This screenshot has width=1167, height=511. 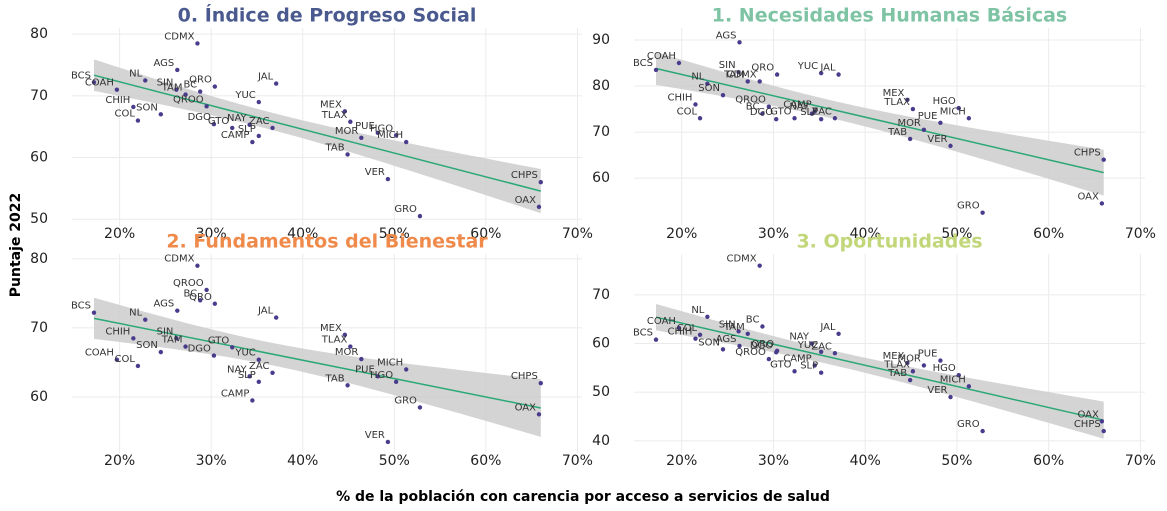 What do you see at coordinates (331, 328) in the screenshot?
I see `point-label: MEX` at bounding box center [331, 328].